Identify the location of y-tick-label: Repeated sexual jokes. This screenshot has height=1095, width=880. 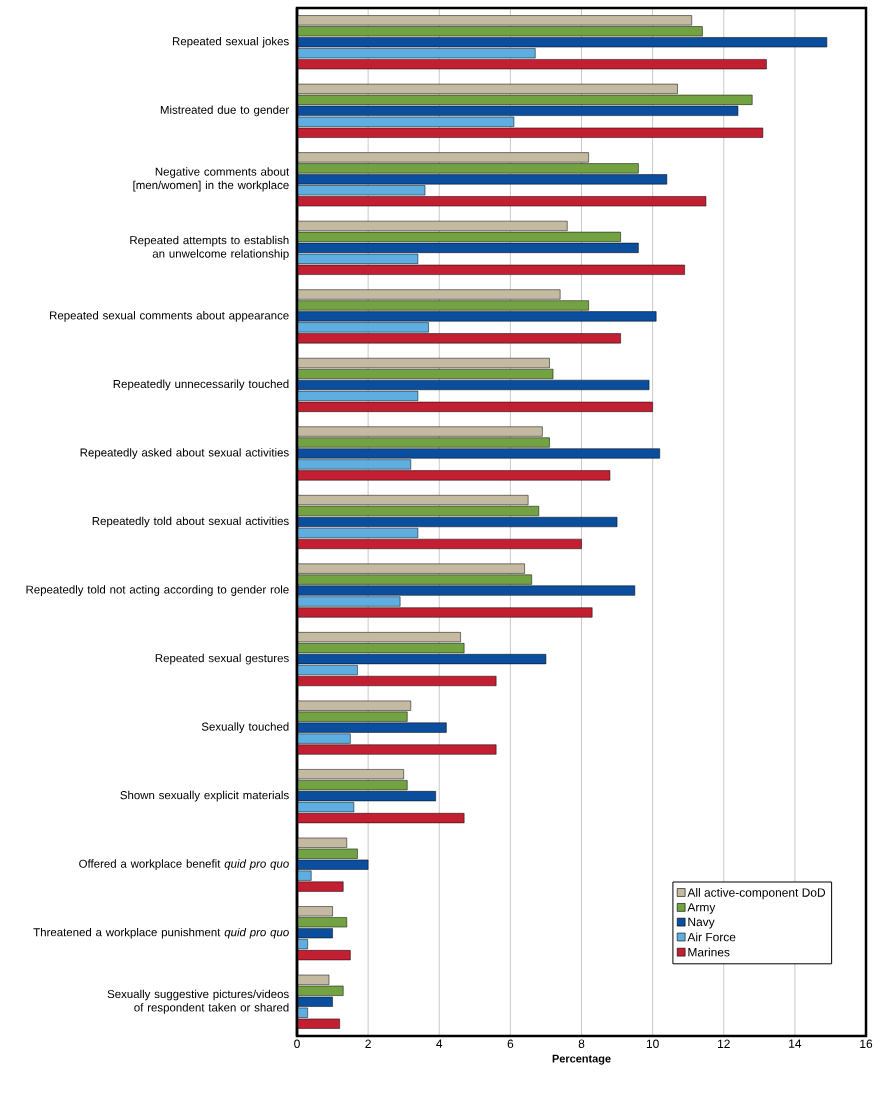
(230, 42).